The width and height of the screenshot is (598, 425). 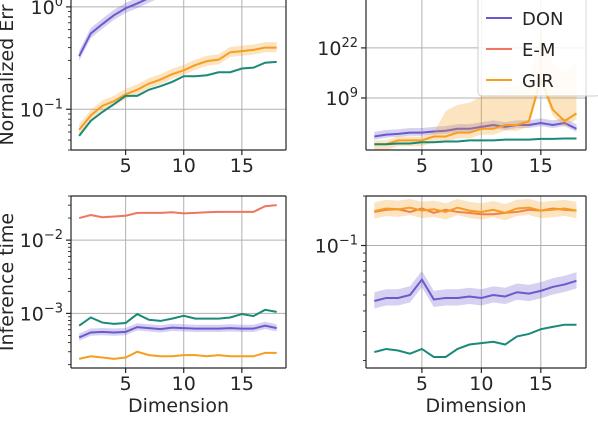 What do you see at coordinates (342, 98) in the screenshot?
I see `y-tick-label: 10⁹` at bounding box center [342, 98].